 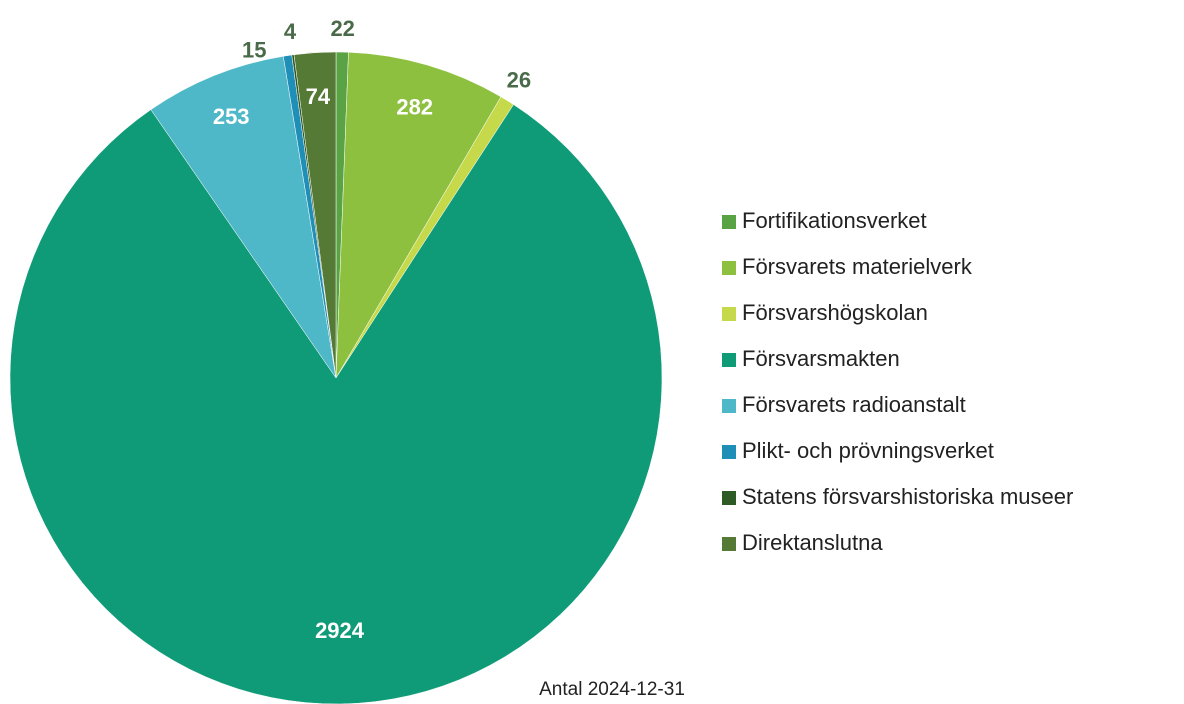 I want to click on data-label: 2924, so click(x=340, y=630).